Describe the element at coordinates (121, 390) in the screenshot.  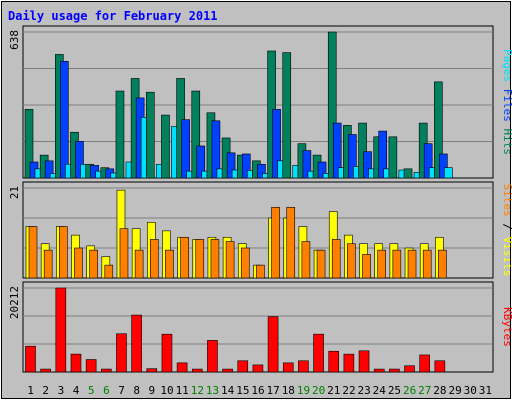
I see `x-tick-label-7: 7` at that location.